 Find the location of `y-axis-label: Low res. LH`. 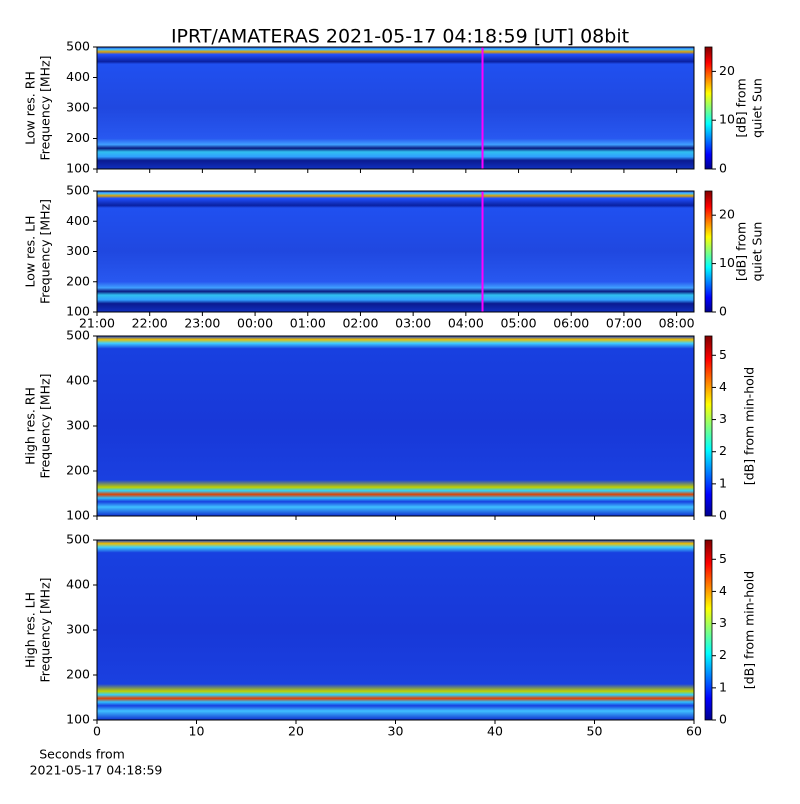

y-axis-label: Low res. LH is located at coordinates (30, 252).